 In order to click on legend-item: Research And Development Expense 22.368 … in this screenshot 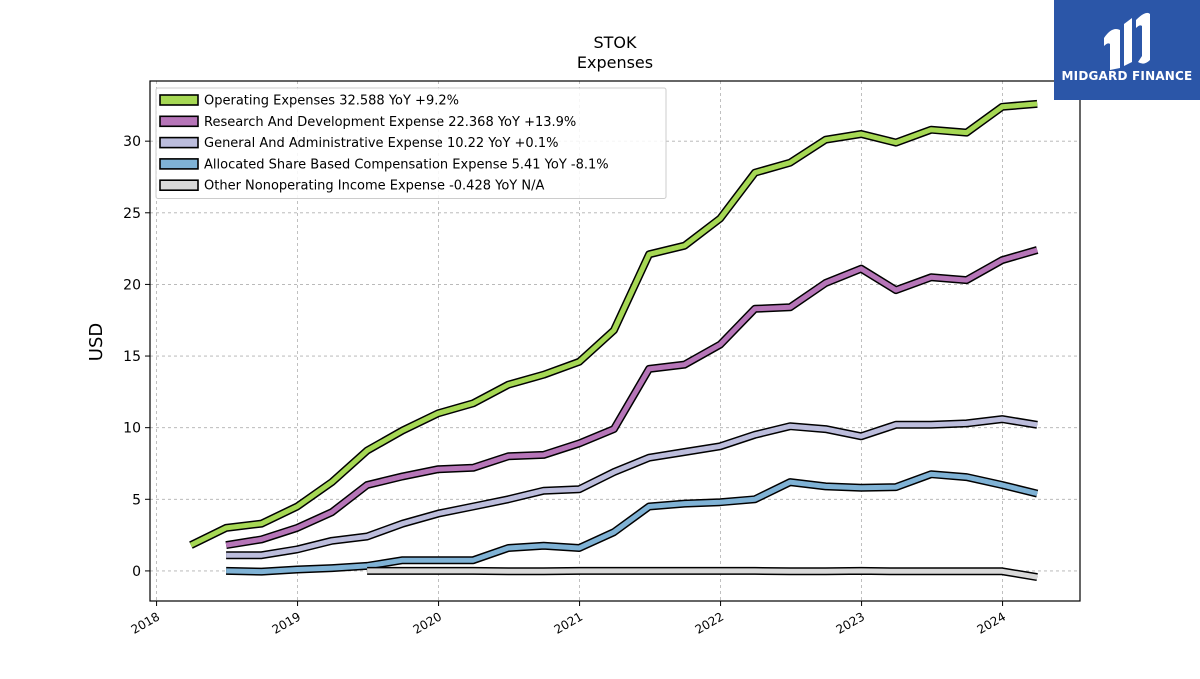, I will do `click(367, 122)`.